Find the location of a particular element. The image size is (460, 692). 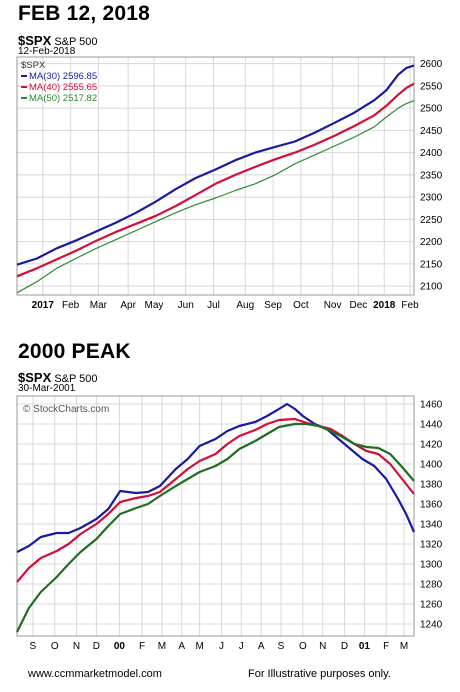

chart1-x-tick-label: Oct is located at coordinates (301, 305).